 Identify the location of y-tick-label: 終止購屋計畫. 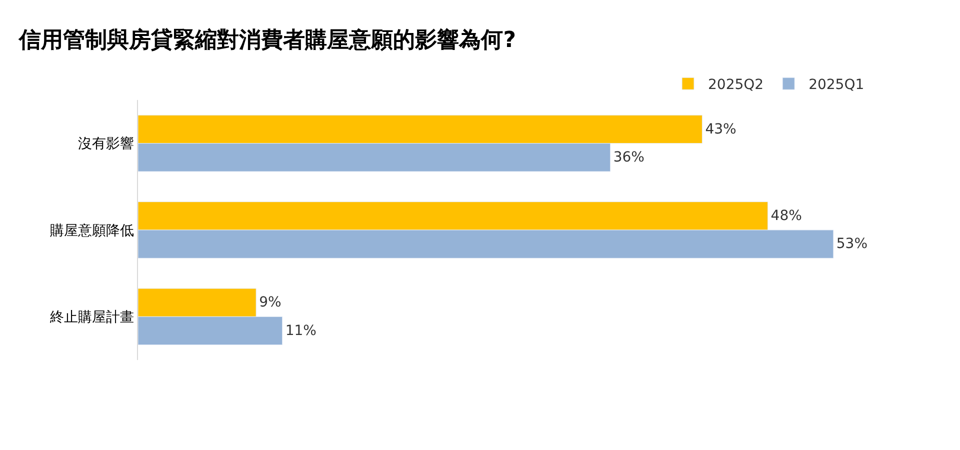
(91, 318).